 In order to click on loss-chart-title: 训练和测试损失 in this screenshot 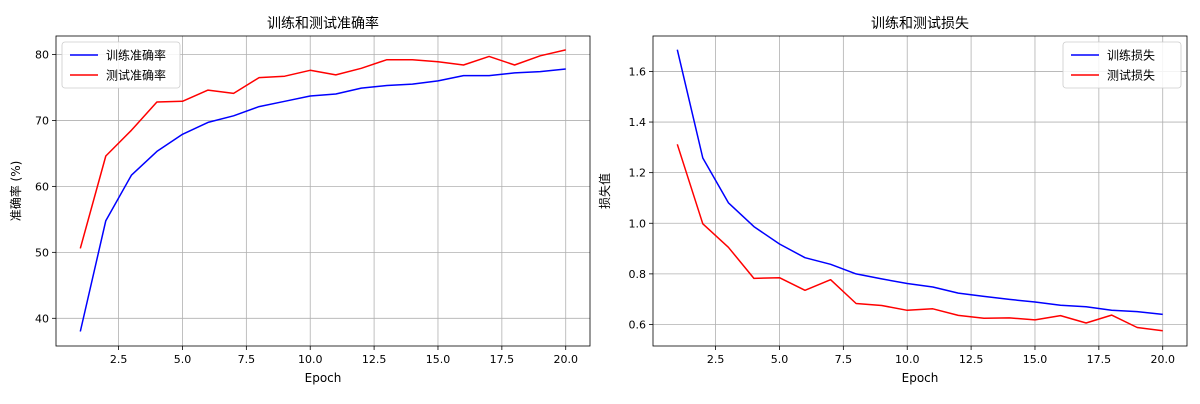, I will do `click(920, 24)`.